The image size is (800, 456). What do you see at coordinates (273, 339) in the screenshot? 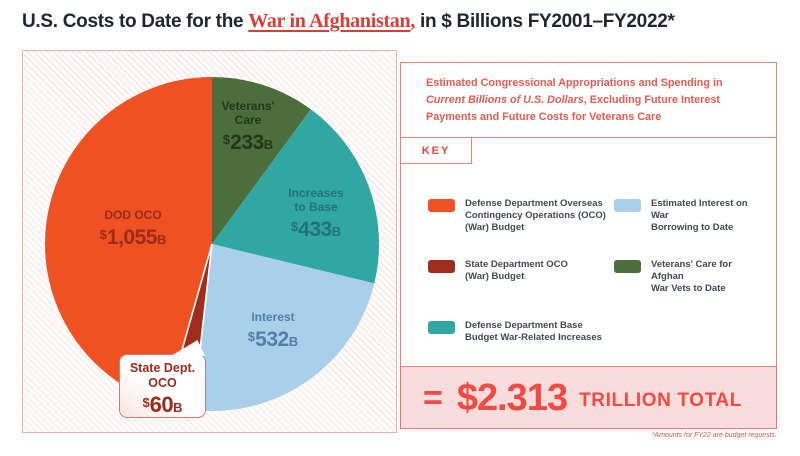
I see `pie-value-interest: $532B` at bounding box center [273, 339].